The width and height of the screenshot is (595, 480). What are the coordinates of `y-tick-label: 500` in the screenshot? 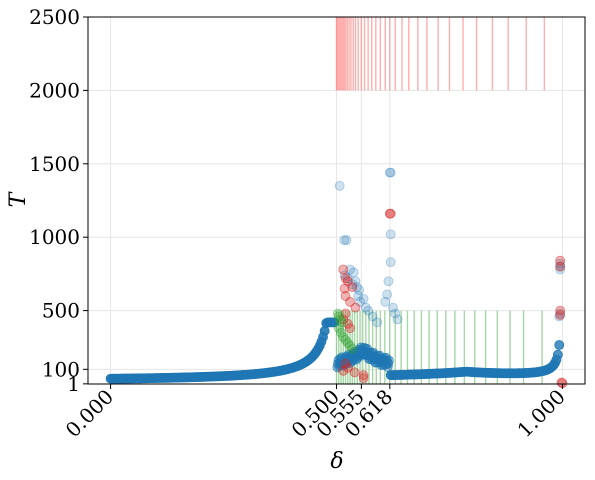 It's located at (61, 311).